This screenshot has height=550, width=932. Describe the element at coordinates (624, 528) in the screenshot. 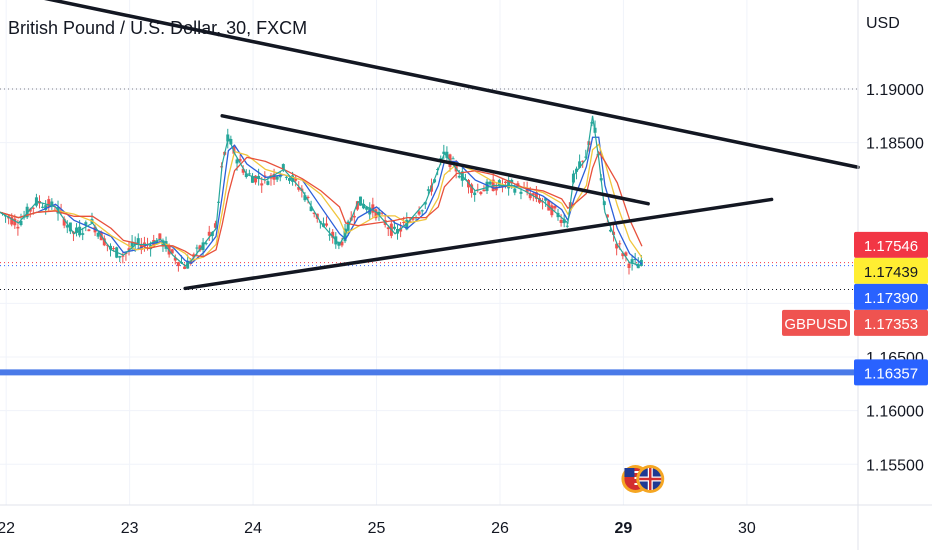

I see `x-tick-label-5: 29` at that location.